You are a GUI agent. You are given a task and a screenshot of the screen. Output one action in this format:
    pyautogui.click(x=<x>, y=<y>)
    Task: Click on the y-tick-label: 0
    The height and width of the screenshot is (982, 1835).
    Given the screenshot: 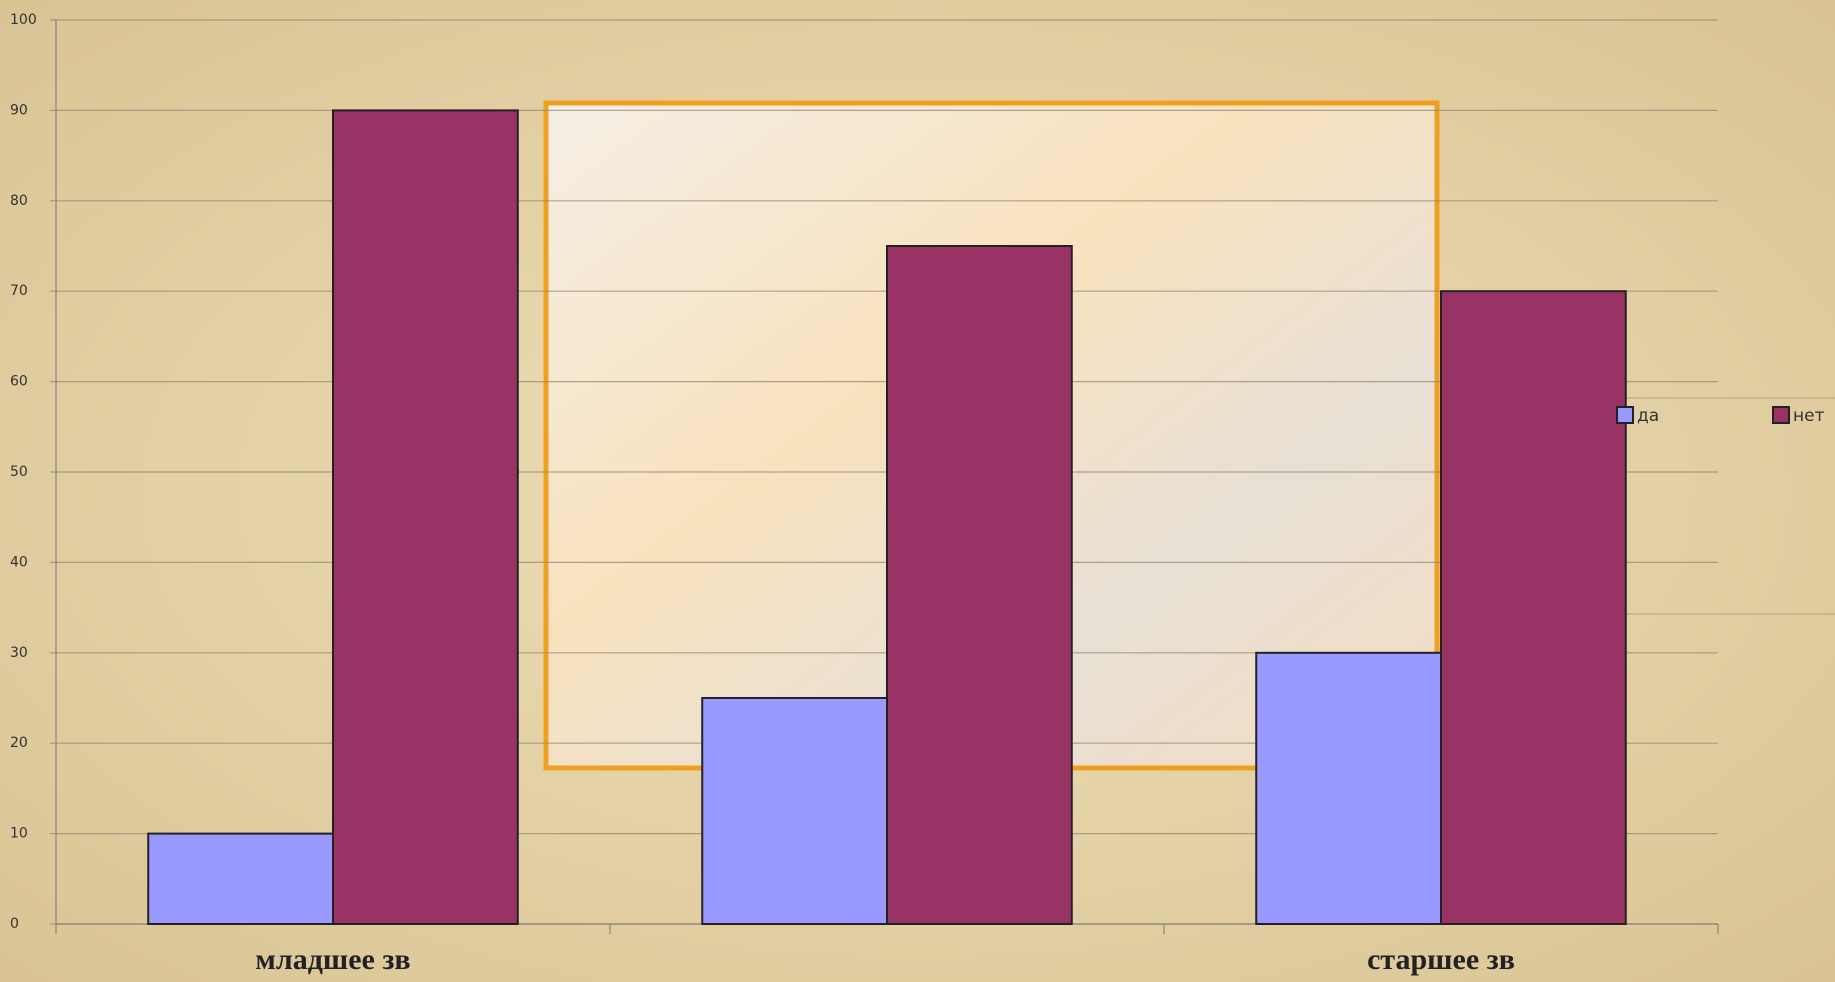 What is the action you would take?
    pyautogui.click(x=14, y=924)
    